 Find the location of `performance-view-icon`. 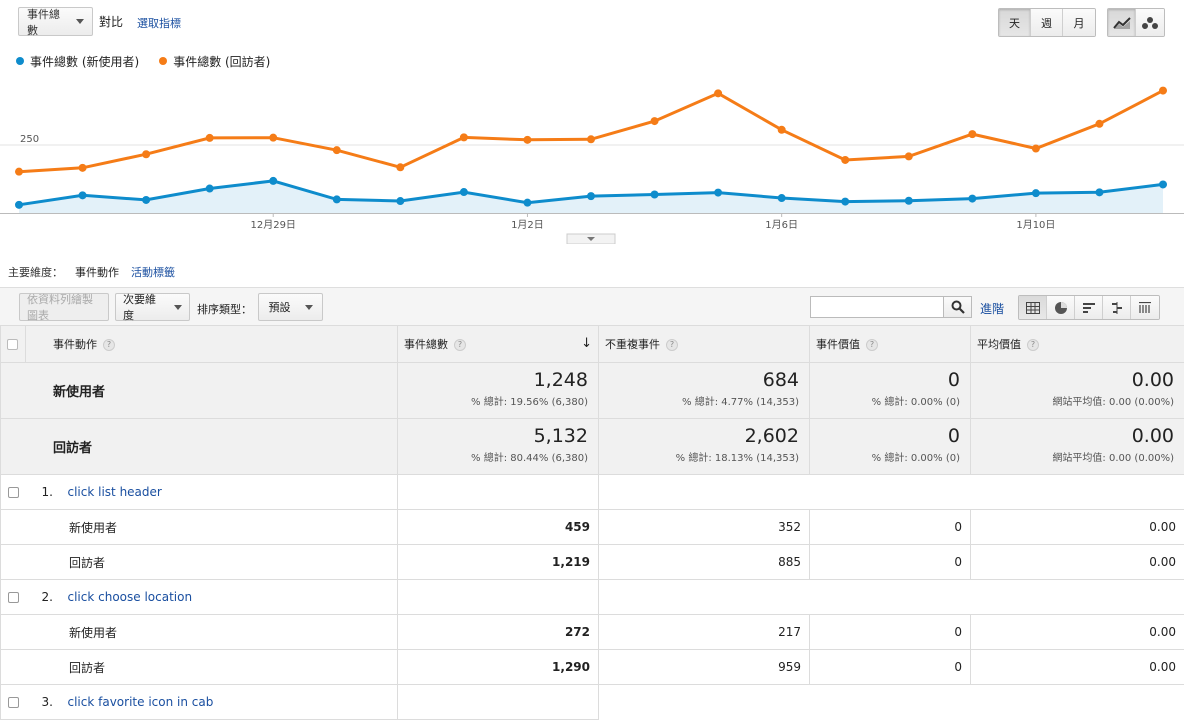

performance-view-icon is located at coordinates (1089, 307).